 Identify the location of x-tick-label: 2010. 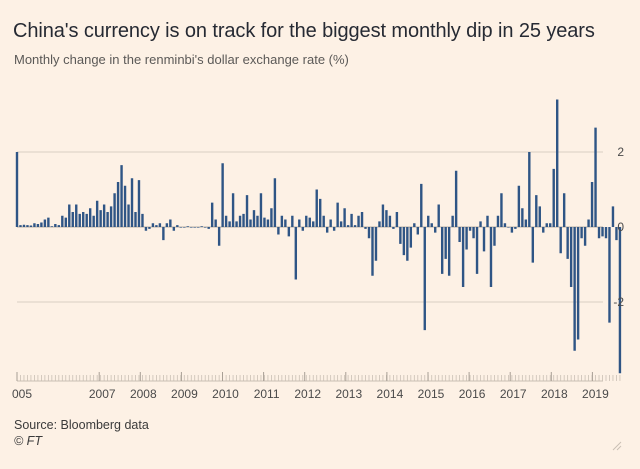
(225, 394).